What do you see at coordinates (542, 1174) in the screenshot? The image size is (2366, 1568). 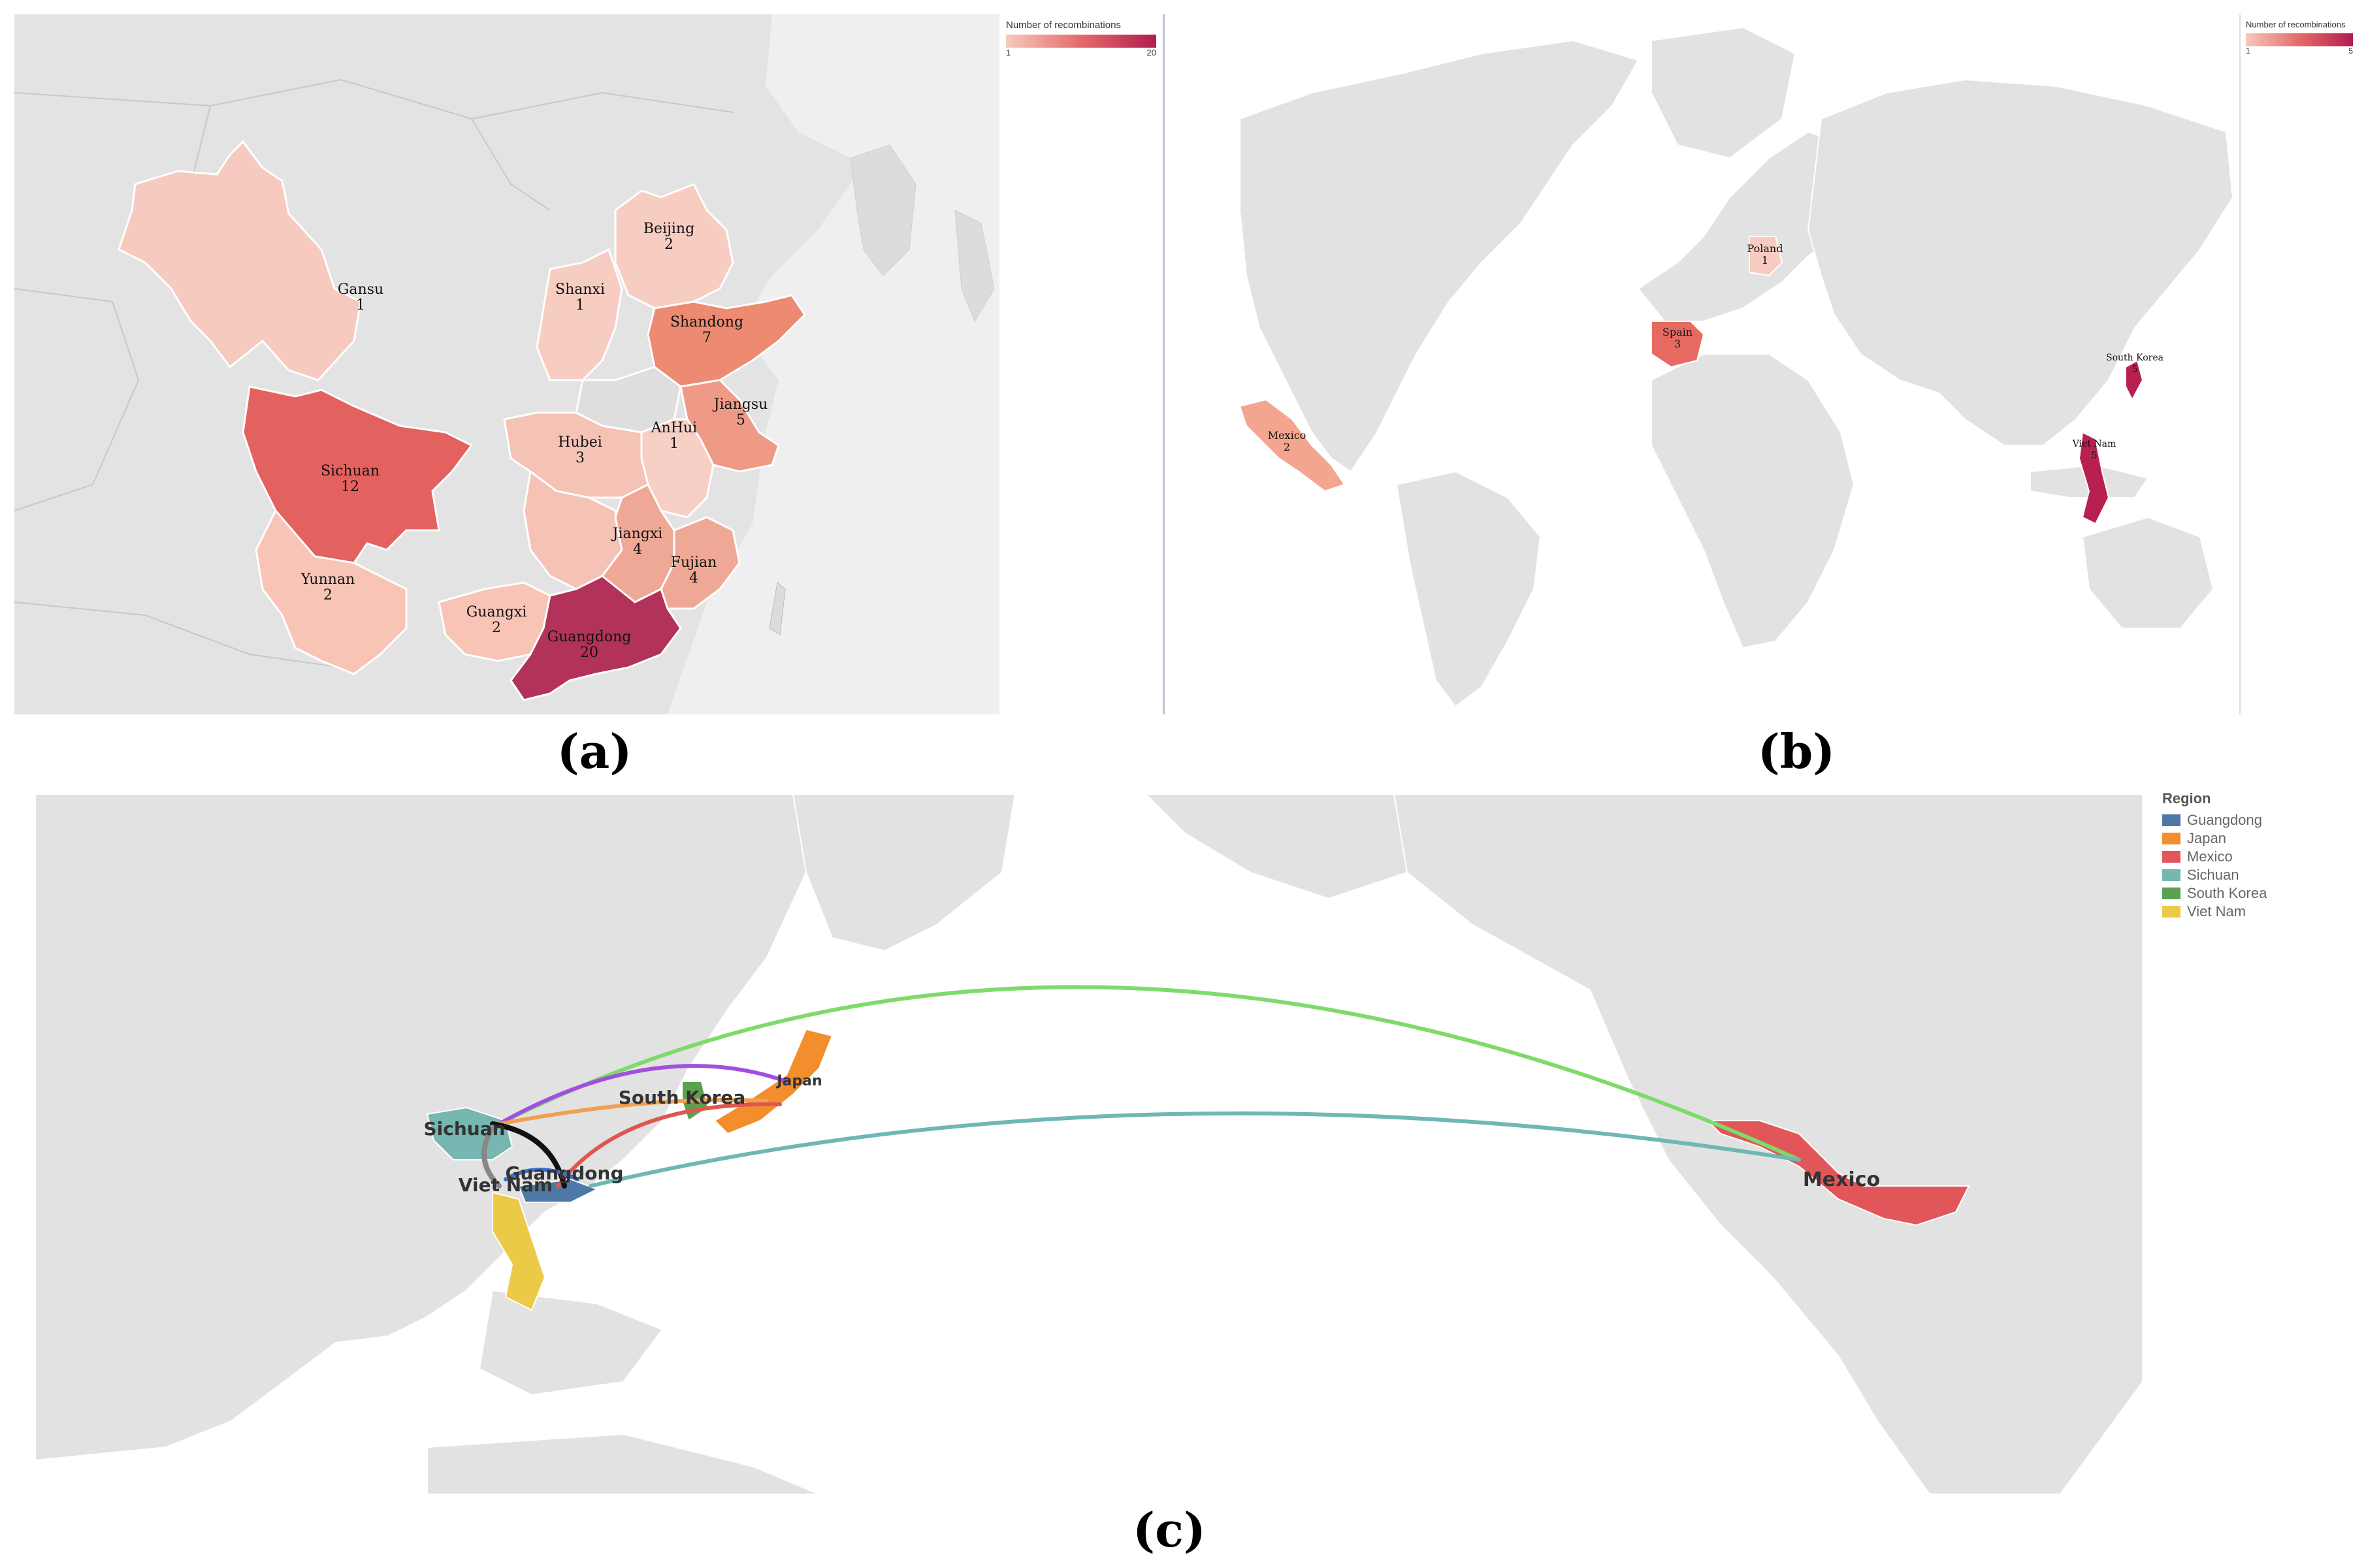 I see `arc-guangdong-vietnam` at bounding box center [542, 1174].